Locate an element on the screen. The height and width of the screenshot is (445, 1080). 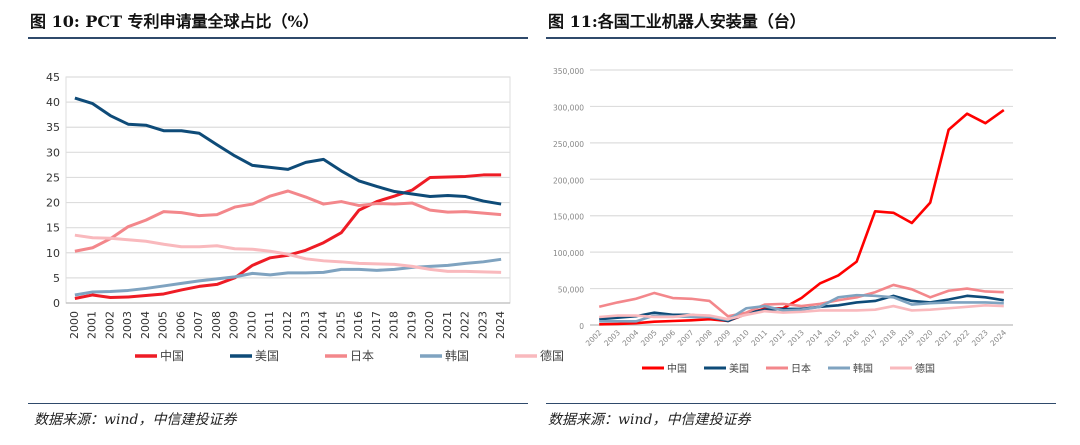
y-tick-label: 200,000 is located at coordinates (568, 180).